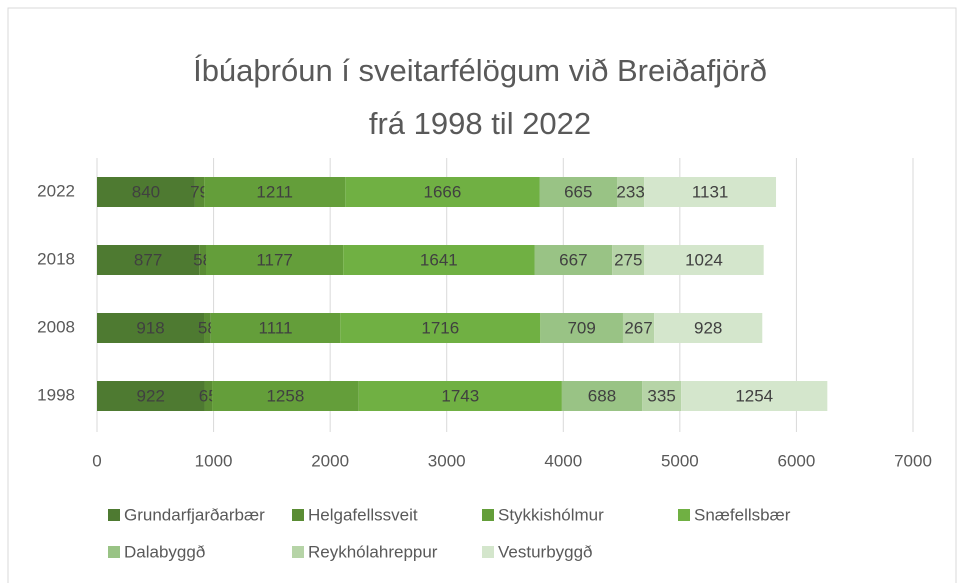 The width and height of the screenshot is (957, 583). I want to click on data-label: 1666, so click(442, 191).